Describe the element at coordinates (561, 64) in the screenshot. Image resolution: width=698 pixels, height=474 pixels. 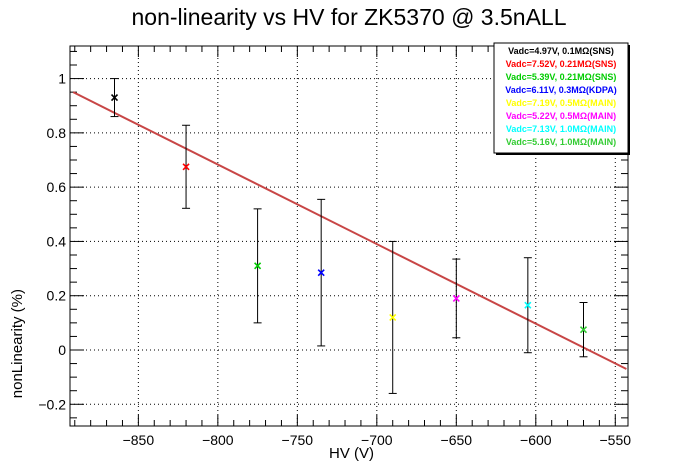
I see `legend-entry: Vadc=7.52V, 0.21MΩ(SNS)` at that location.